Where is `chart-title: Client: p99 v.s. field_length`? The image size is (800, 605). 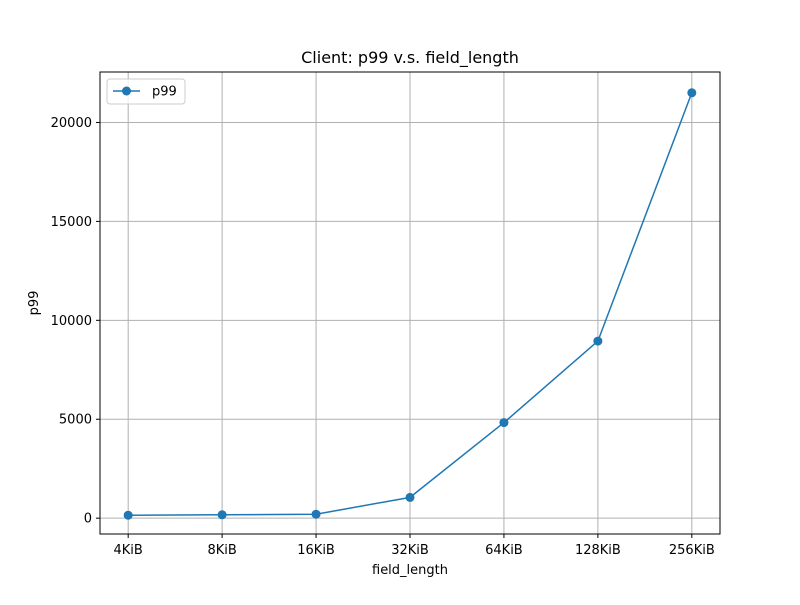 chart-title: Client: p99 v.s. field_length is located at coordinates (410, 58).